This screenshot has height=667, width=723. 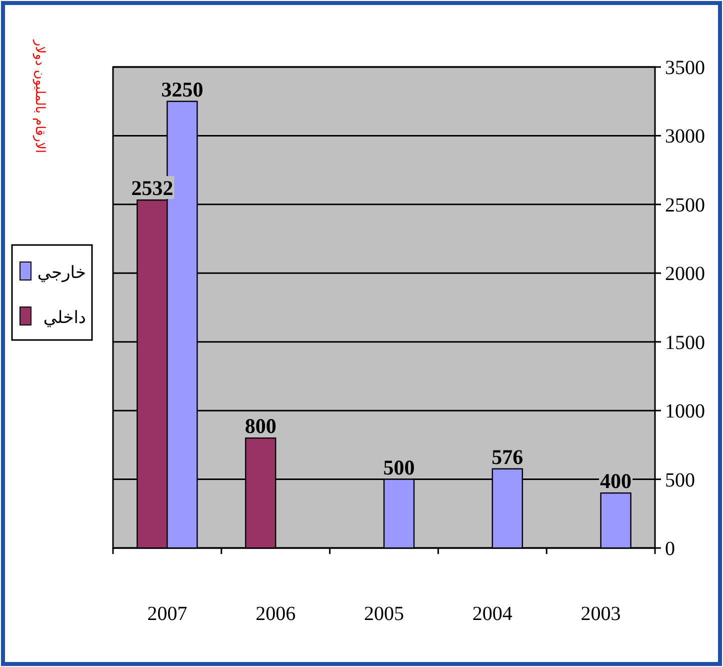 I want to click on data-label: 800, so click(x=260, y=426).